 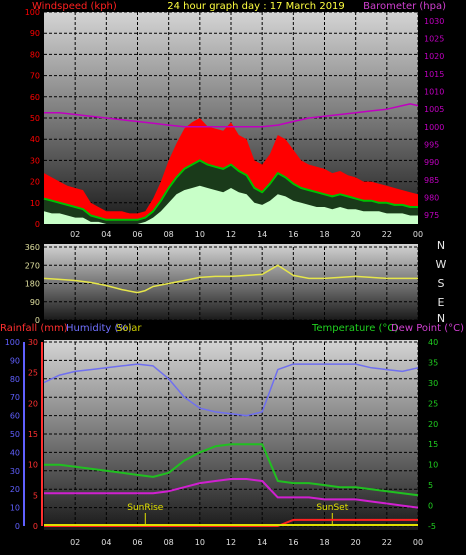 What do you see at coordinates (231, 493) in the screenshot?
I see `dewpoint-line` at bounding box center [231, 493].